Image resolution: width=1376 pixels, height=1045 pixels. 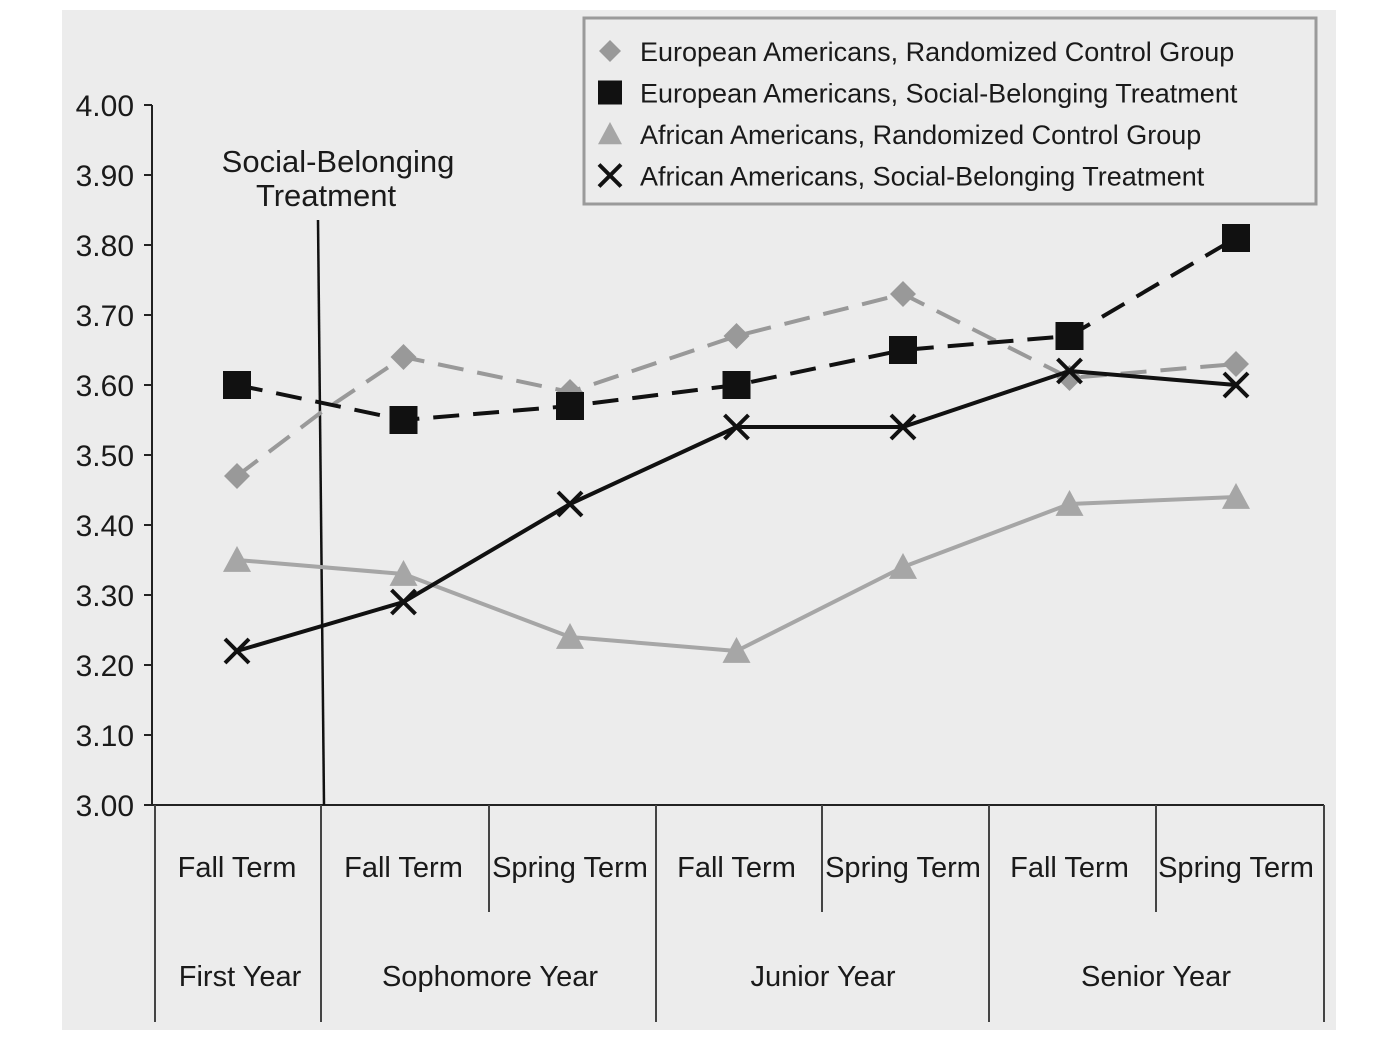 What do you see at coordinates (105, 176) in the screenshot?
I see `y-tick-label: 3.90` at bounding box center [105, 176].